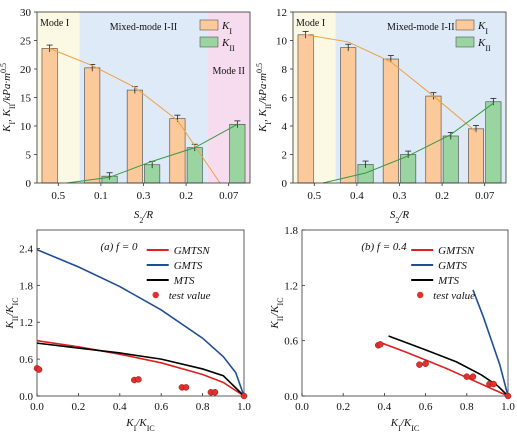 This screenshot has width=517, height=433. What do you see at coordinates (139, 425) in the screenshot?
I see `line-panel-2-xlabel: KI/KIC` at bounding box center [139, 425].